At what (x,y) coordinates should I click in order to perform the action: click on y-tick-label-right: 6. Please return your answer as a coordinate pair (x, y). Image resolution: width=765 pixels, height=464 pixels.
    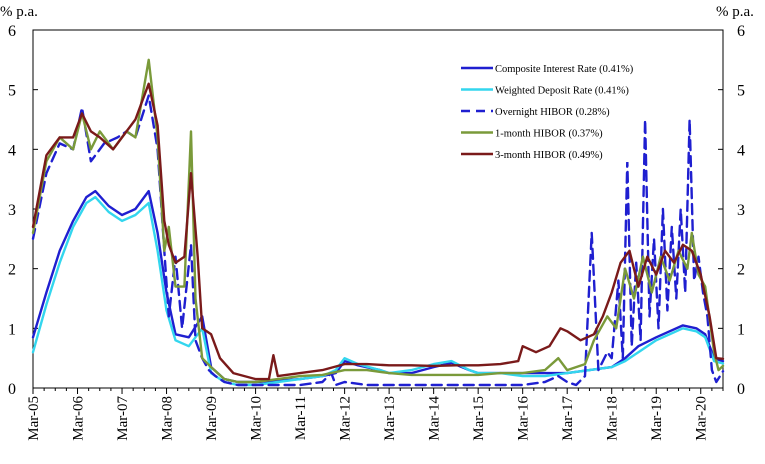
    Looking at the image, I should click on (741, 31).